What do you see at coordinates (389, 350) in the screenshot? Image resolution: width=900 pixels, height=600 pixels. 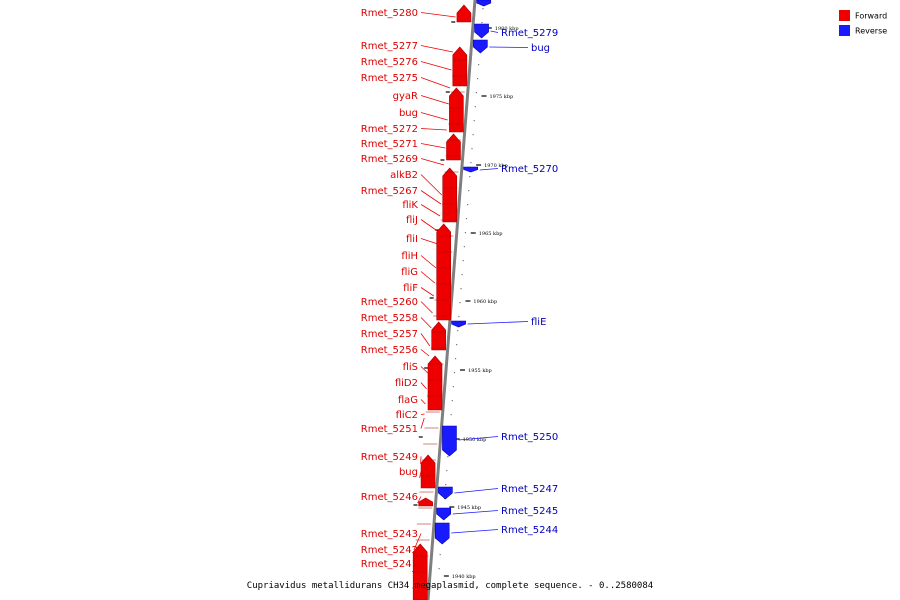 I see `forward-gene-label: Rmet_5256` at bounding box center [389, 350].